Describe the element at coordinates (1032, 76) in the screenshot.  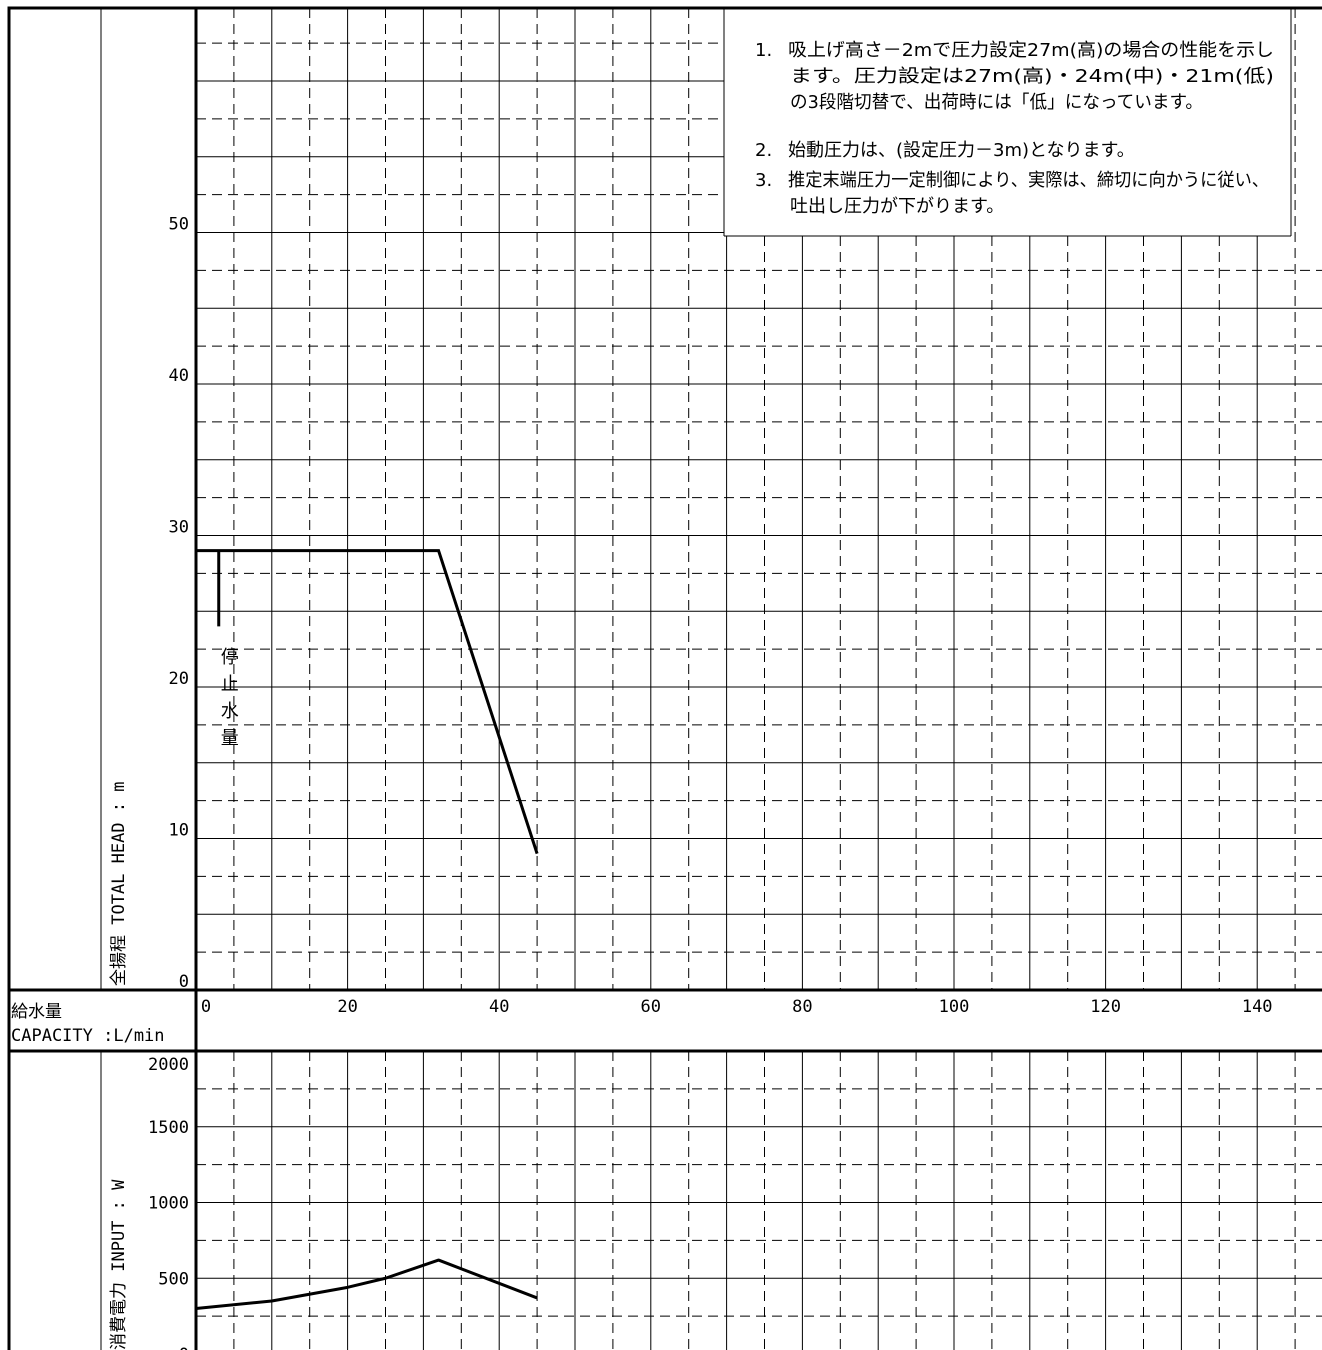
I see `note-line: ます。圧力設定は27m(高)・24m(中)・21m(低)` at that location.